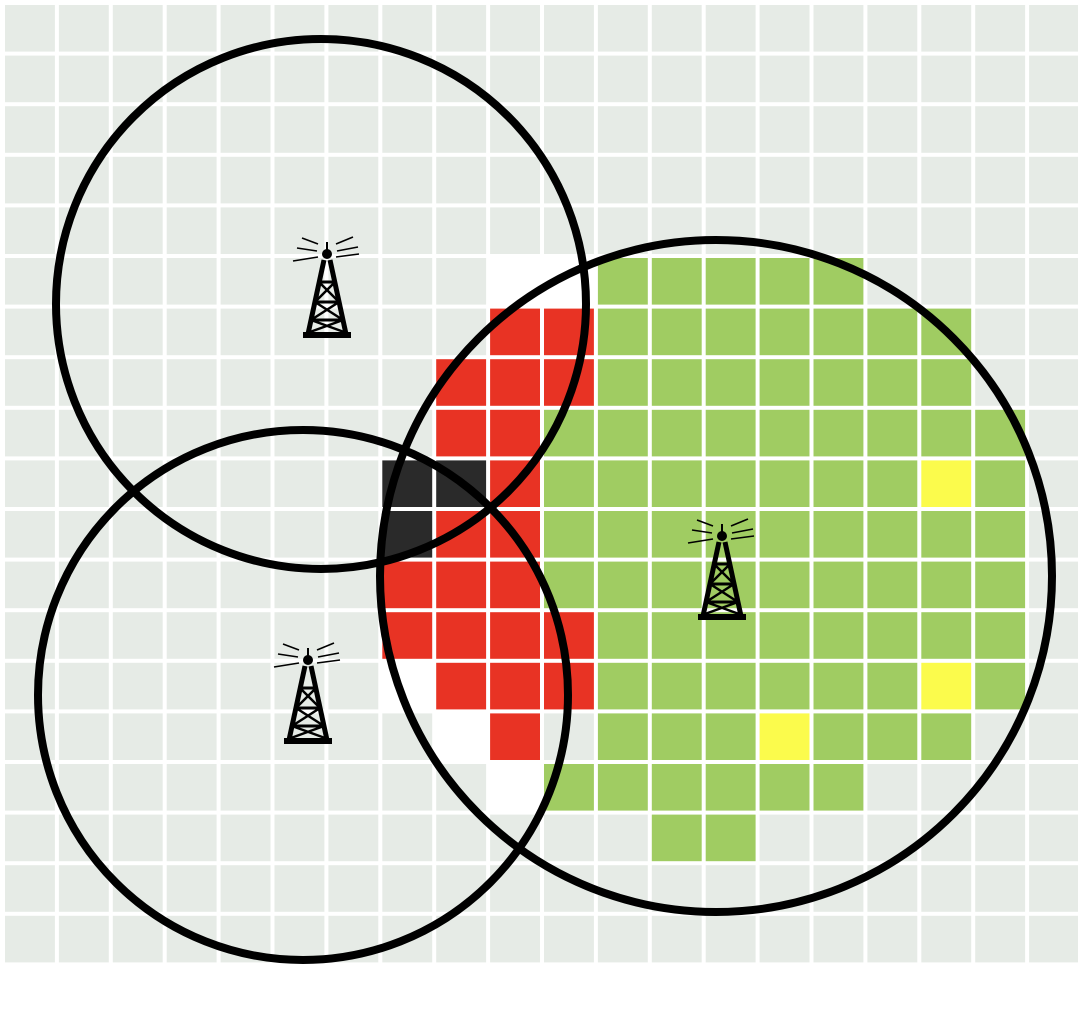 The height and width of the screenshot is (1010, 1078). What do you see at coordinates (785, 736) in the screenshot?
I see `grid-cell-yellow` at bounding box center [785, 736].